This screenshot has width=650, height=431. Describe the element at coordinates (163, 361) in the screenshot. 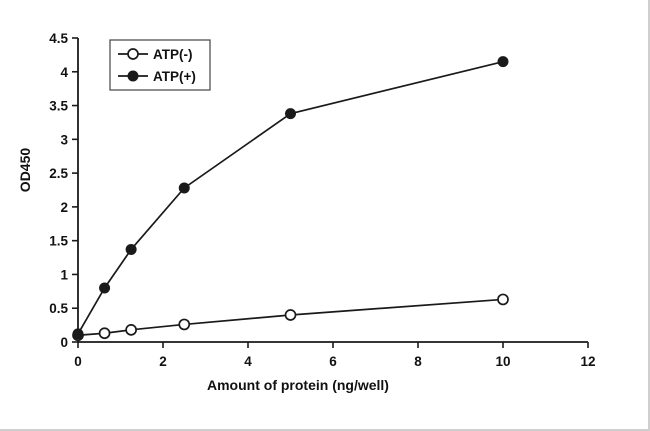

I see `x-tick-label: 2` at that location.